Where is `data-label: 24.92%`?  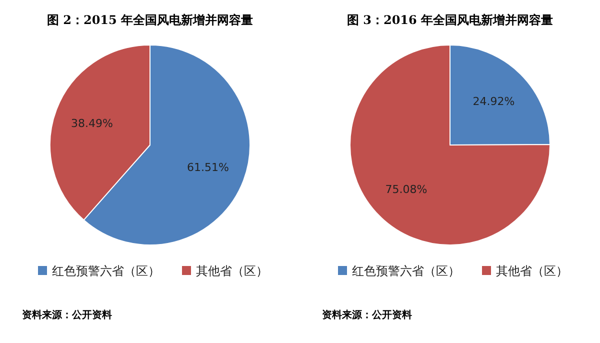
data-label: 24.92% is located at coordinates (493, 101).